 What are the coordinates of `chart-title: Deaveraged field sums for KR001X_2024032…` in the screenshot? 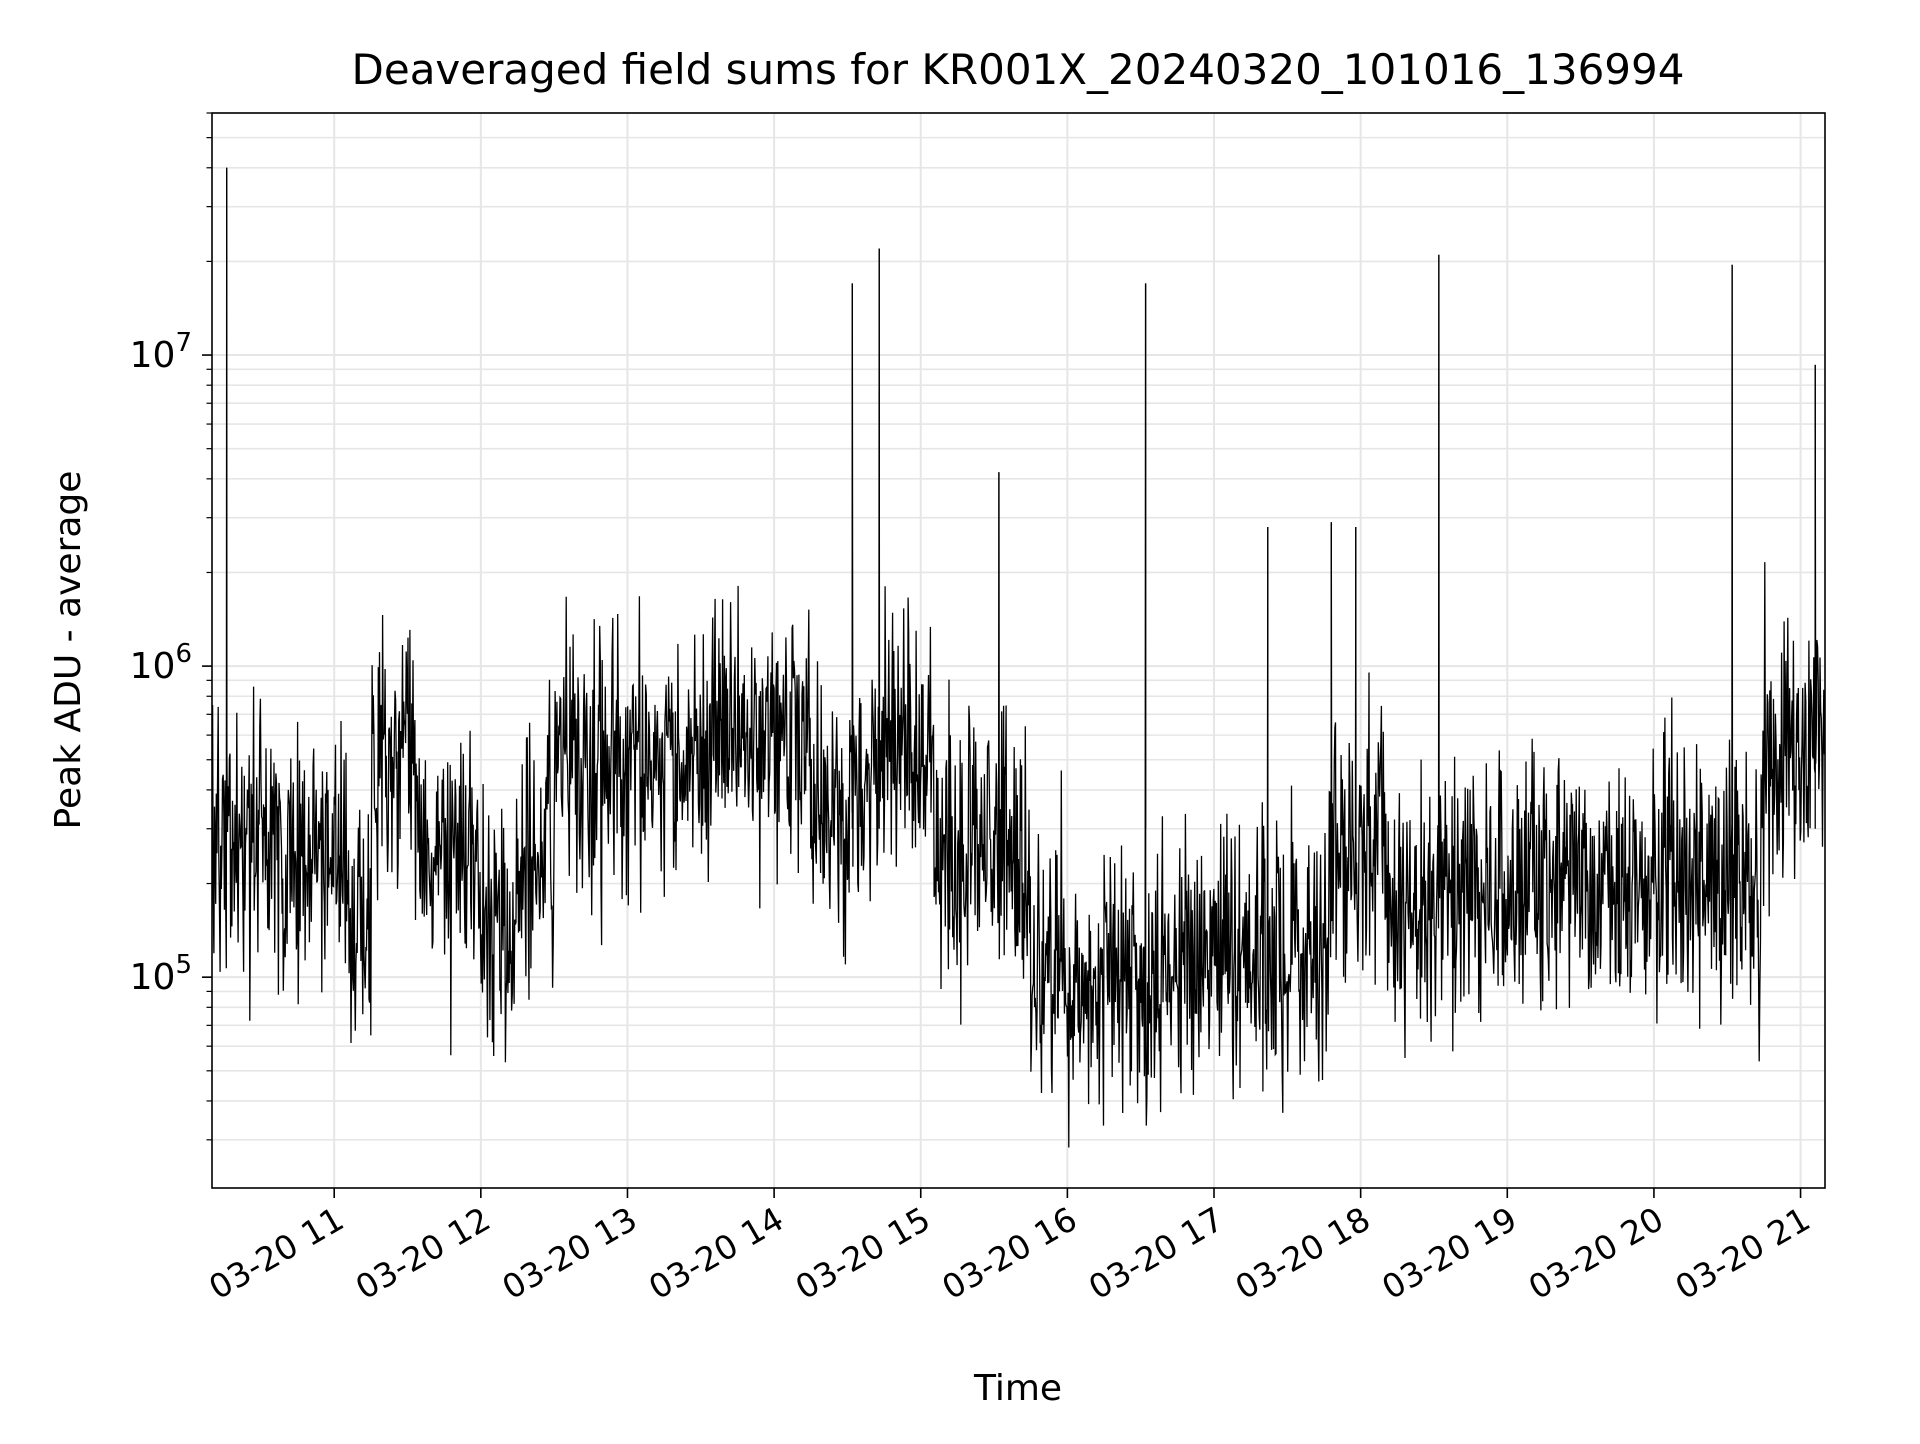 It's located at (1018, 69).